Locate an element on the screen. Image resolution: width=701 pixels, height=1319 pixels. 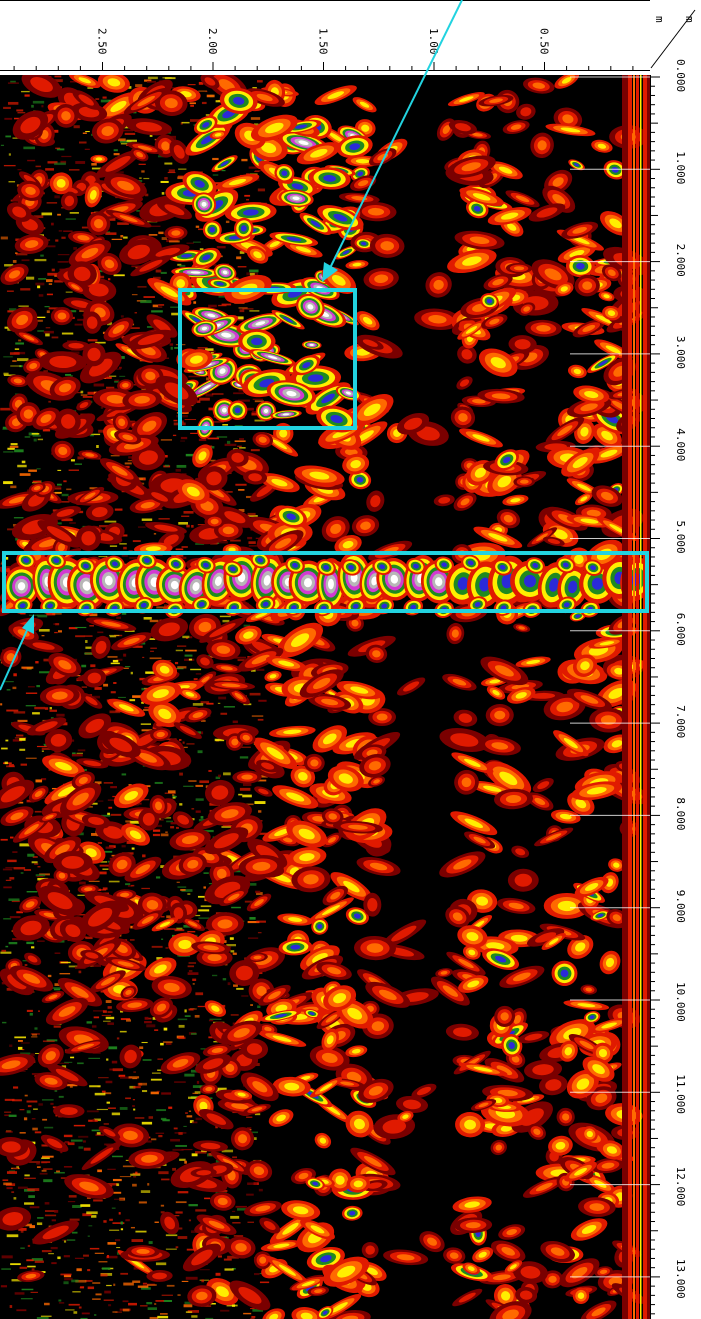
surface-reflection-bands is located at coordinates (636, 697).